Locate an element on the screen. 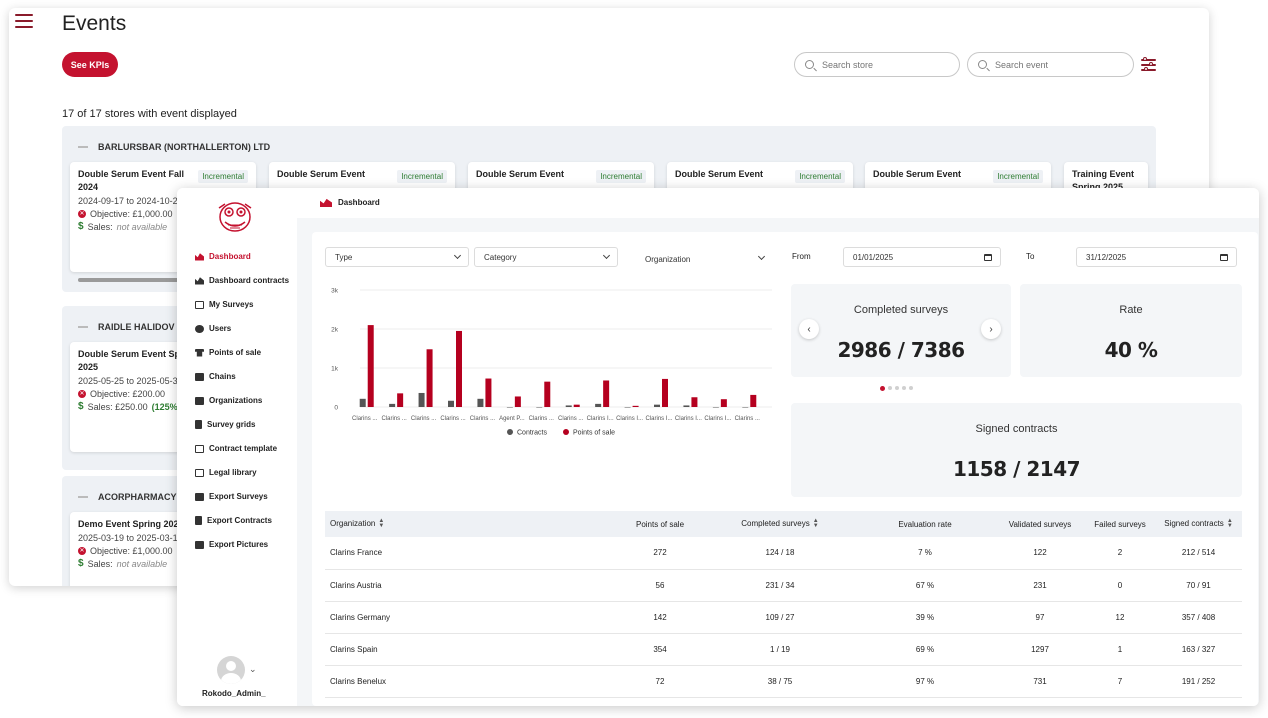 The height and width of the screenshot is (718, 1268). type-select: Type is located at coordinates (397, 257).